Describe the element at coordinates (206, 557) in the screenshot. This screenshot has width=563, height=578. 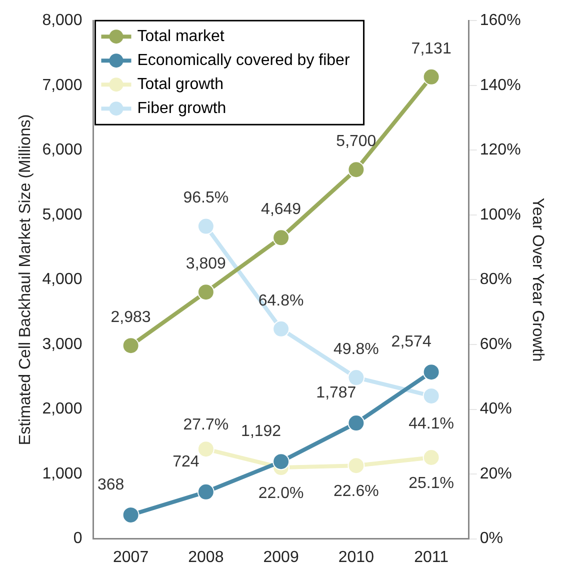
I see `x-tick-label: 2008` at that location.